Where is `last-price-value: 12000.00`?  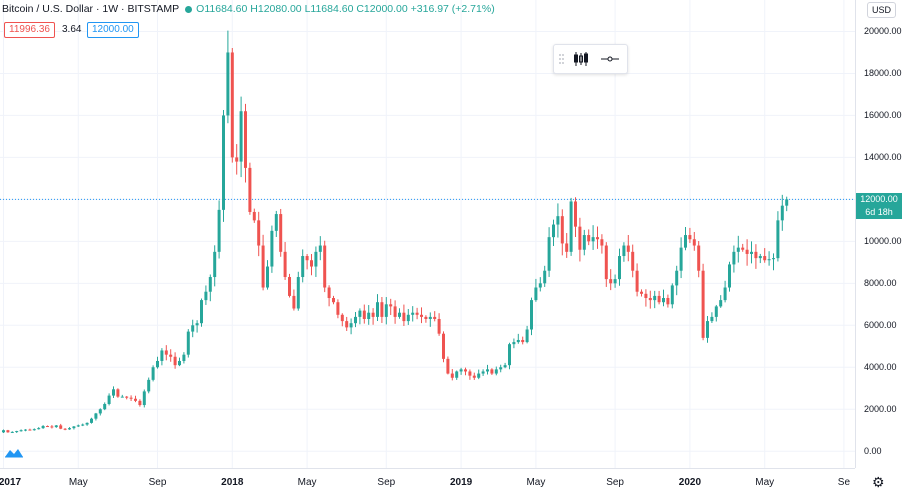 last-price-value: 12000.00 is located at coordinates (879, 199).